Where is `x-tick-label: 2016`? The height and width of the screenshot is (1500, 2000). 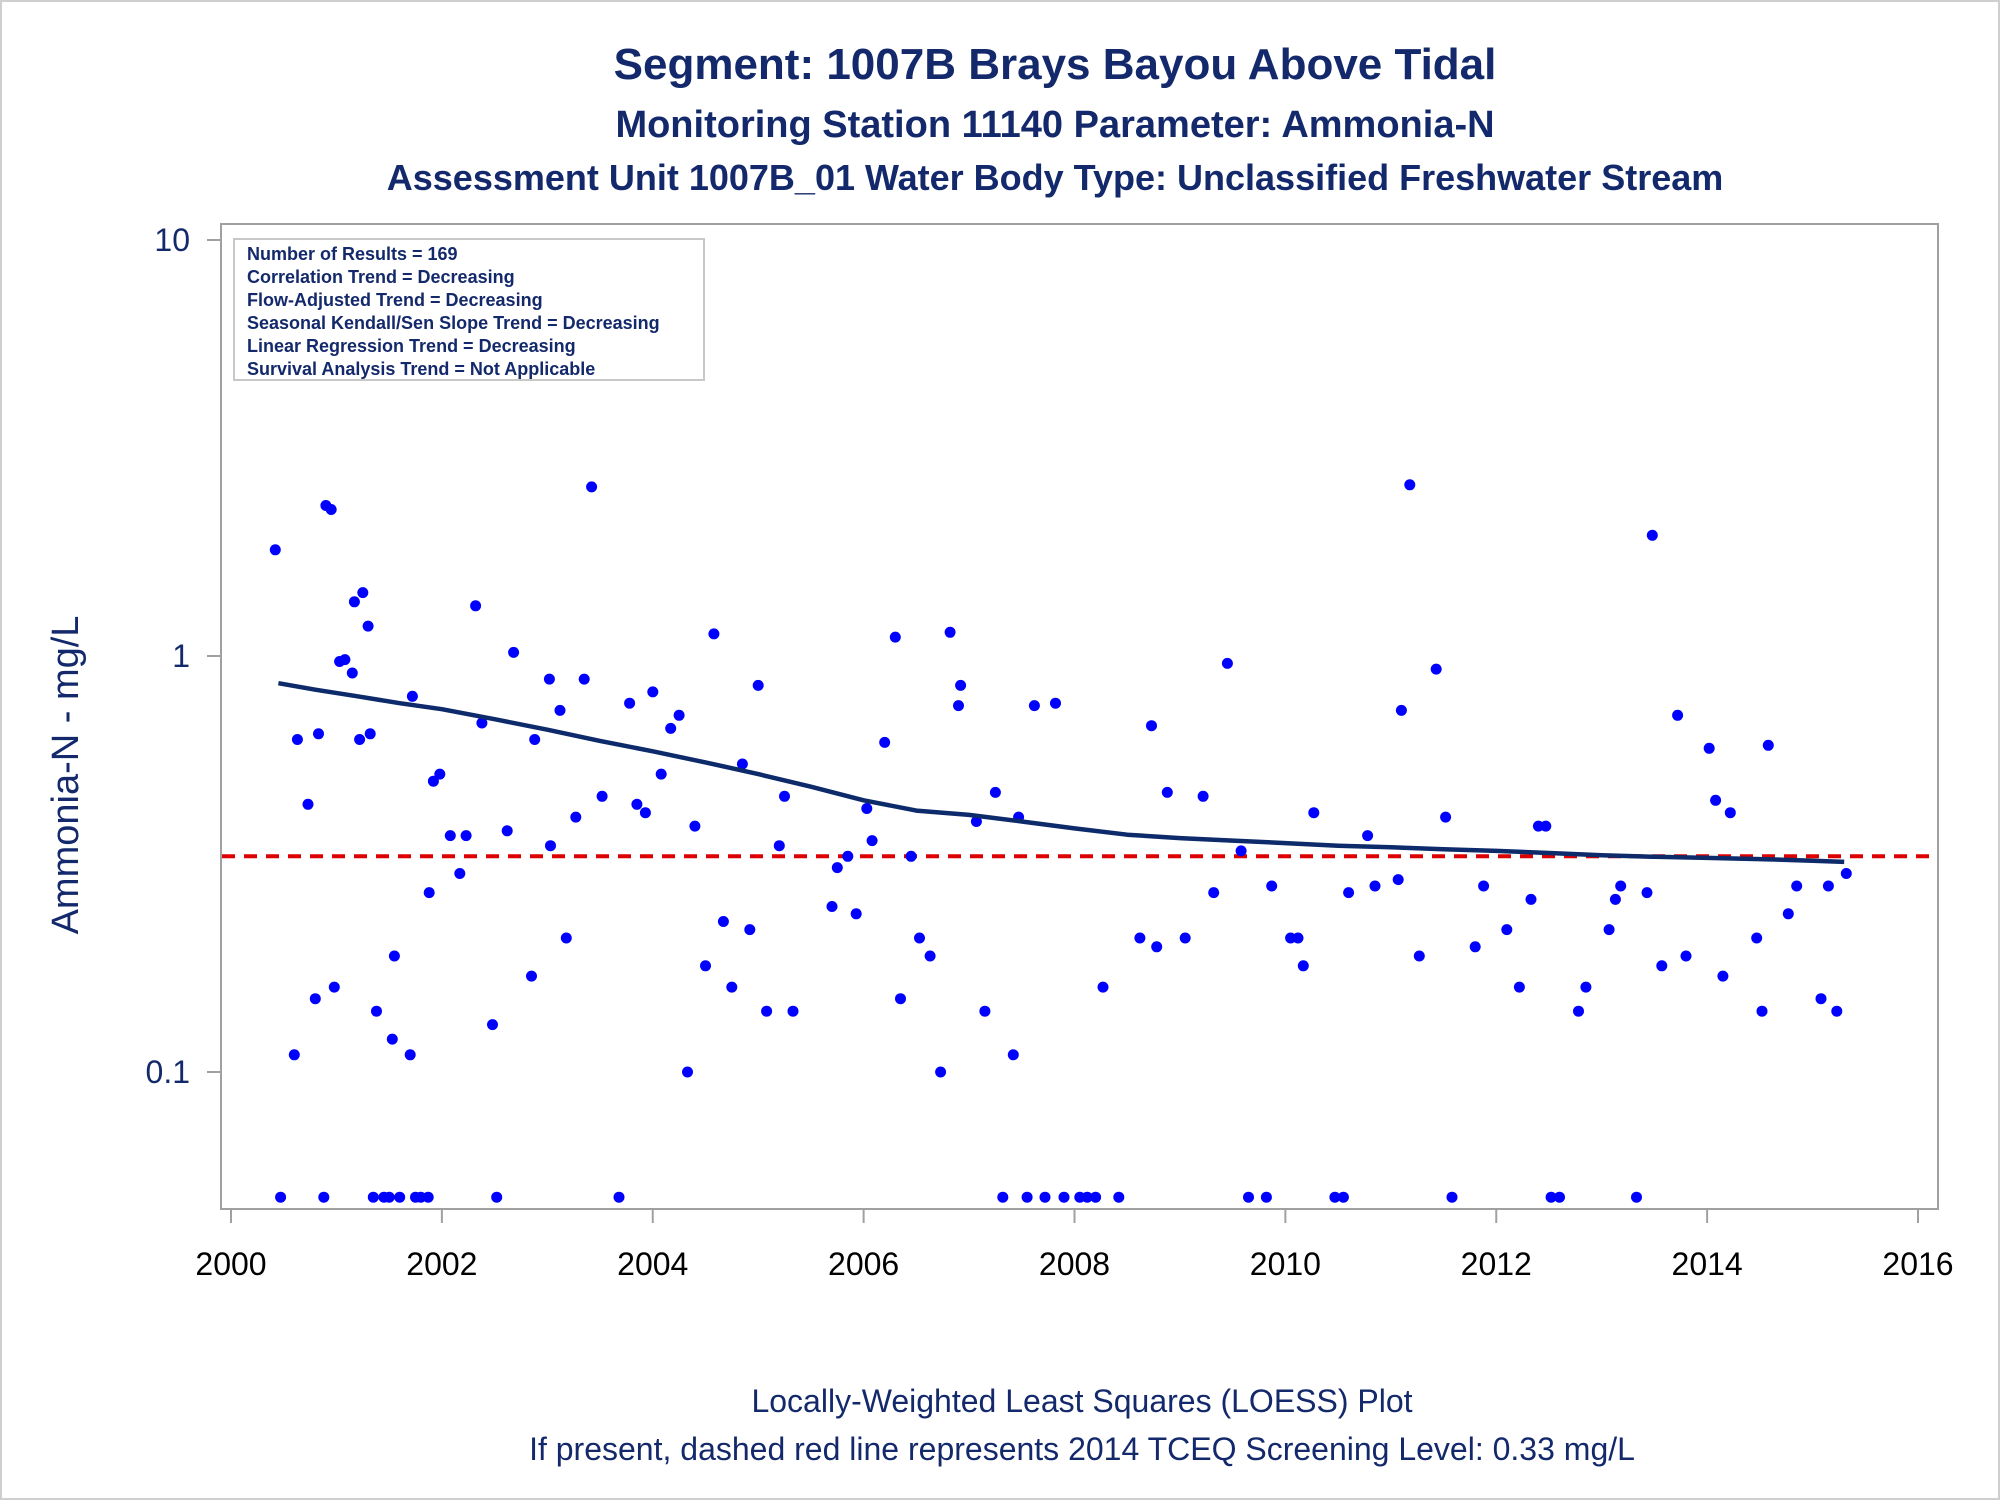 x-tick-label: 2016 is located at coordinates (1917, 1264).